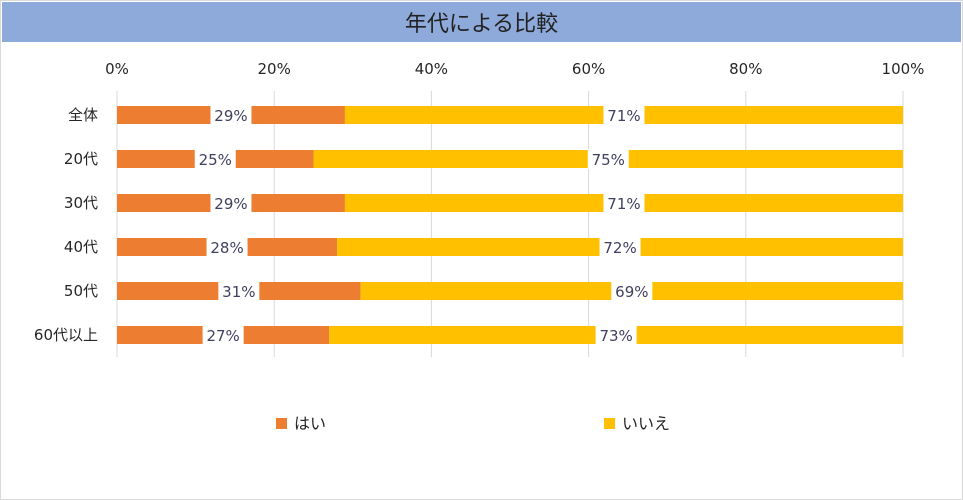 This screenshot has height=500, width=963. I want to click on data-label: 27%, so click(222, 336).